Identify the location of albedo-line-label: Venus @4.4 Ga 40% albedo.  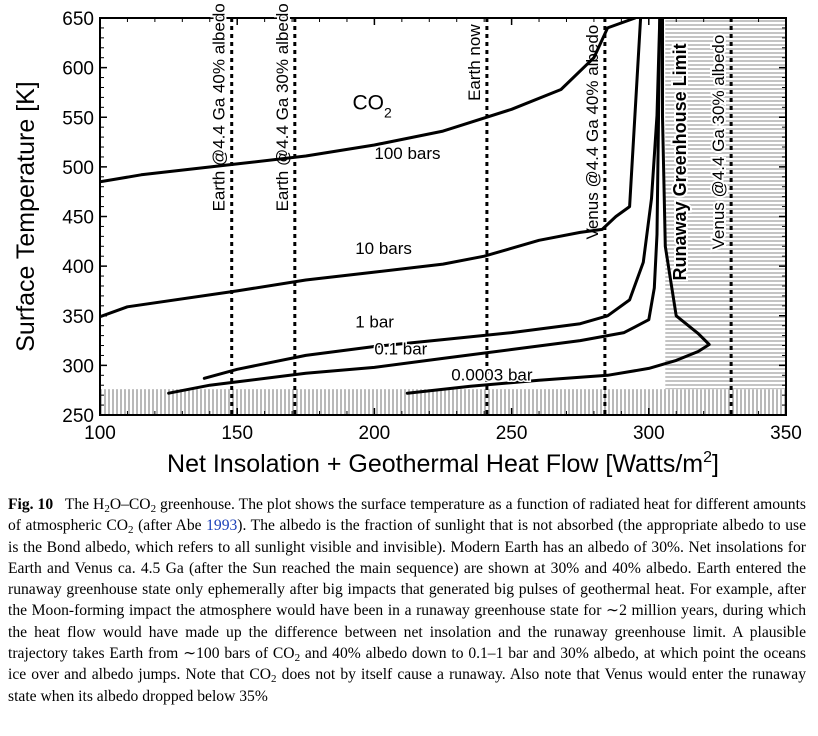
(592, 132).